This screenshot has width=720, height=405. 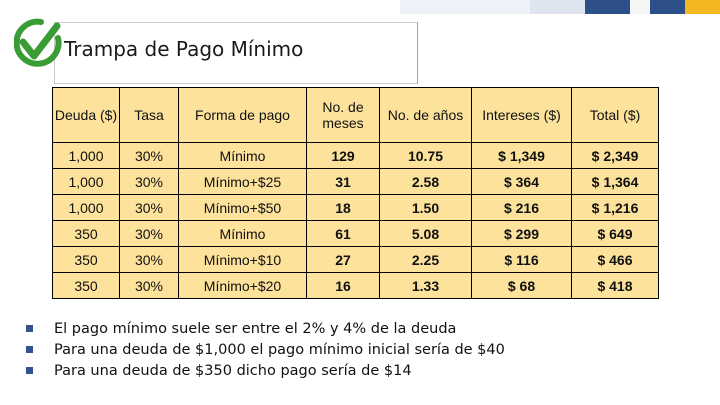 I want to click on table-row: 350 30% Mínimo+$20 16 1.33 $ 68 $ 418, so click(x=355, y=285).